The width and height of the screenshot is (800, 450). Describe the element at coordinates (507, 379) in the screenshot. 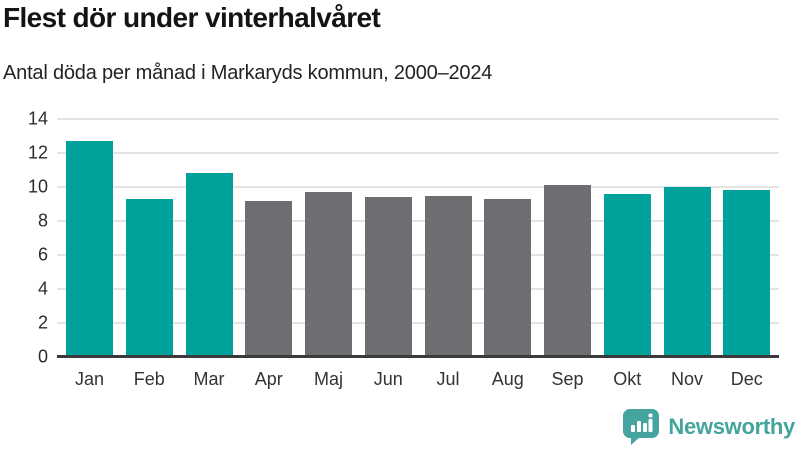

I see `x-tick-label-aug: Aug` at that location.